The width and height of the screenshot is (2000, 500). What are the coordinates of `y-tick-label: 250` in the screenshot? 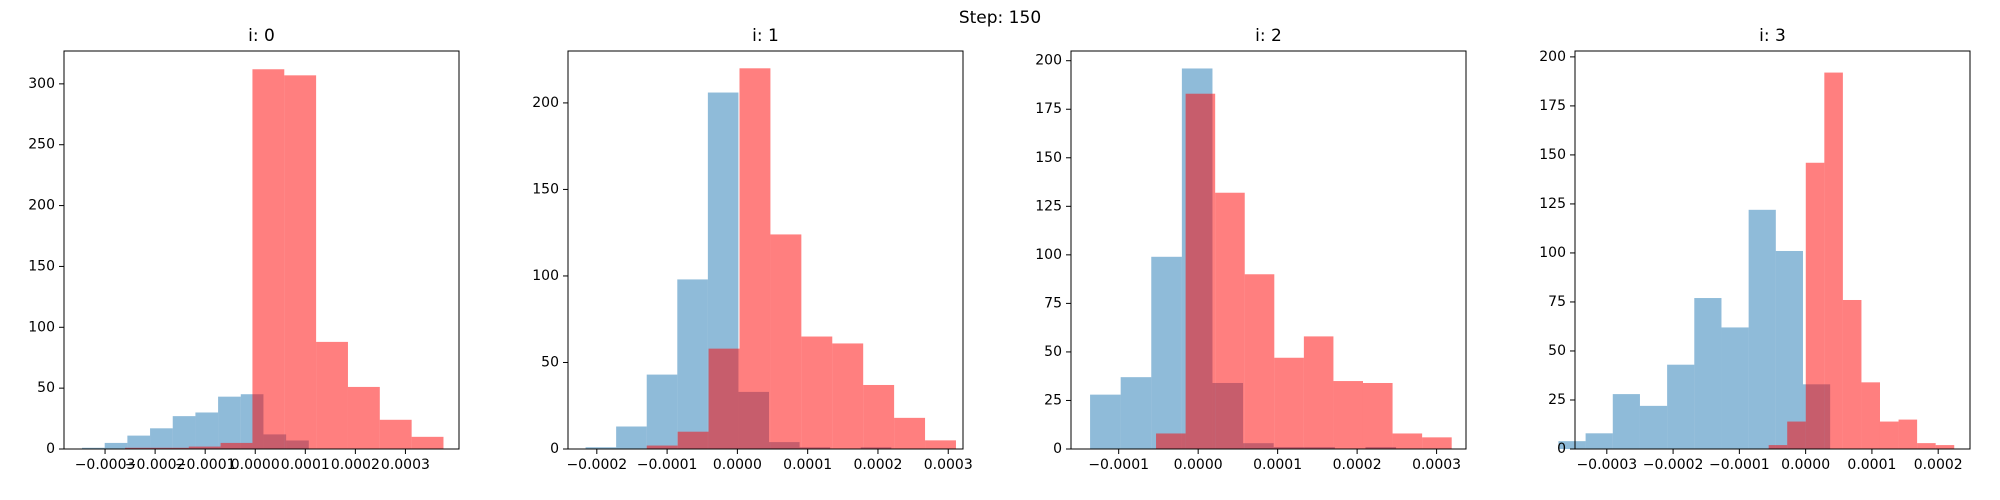 It's located at (41, 145).